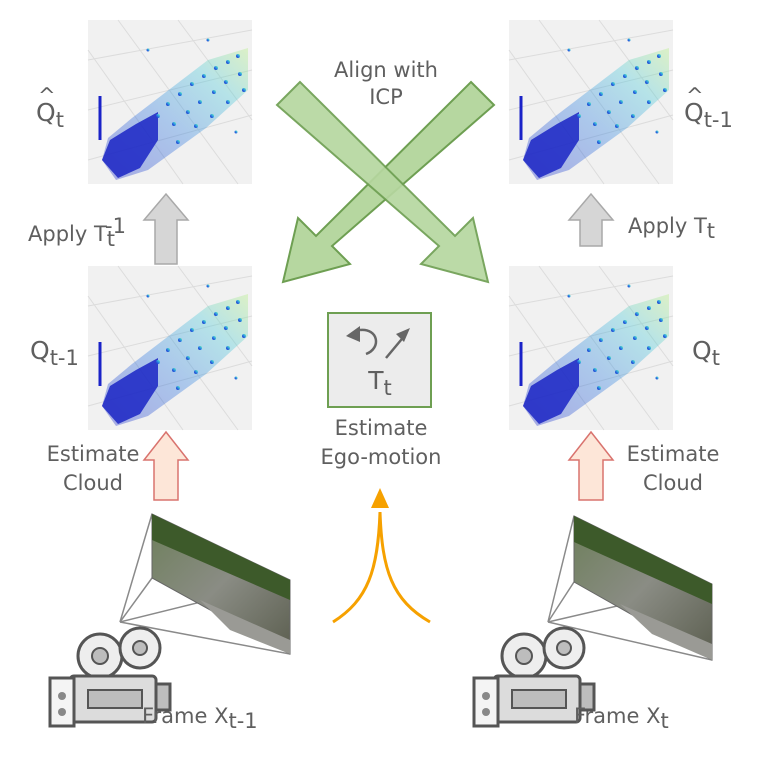  I want to click on transform-box, so click(379, 360).